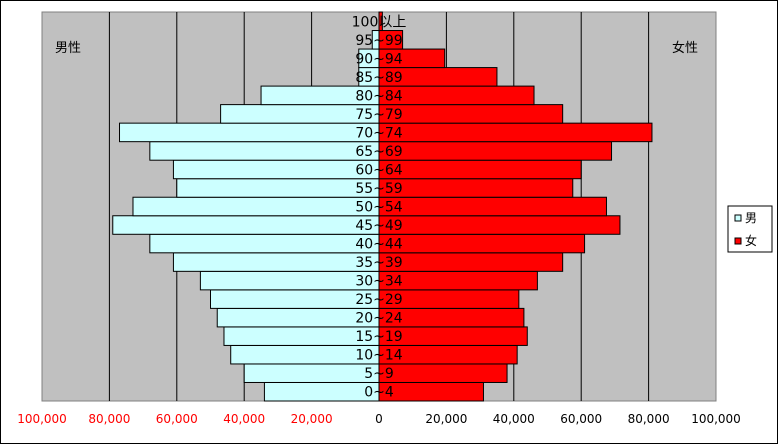 The height and width of the screenshot is (444, 778). What do you see at coordinates (378, 59) in the screenshot?
I see `category-label: 90~94` at bounding box center [378, 59].